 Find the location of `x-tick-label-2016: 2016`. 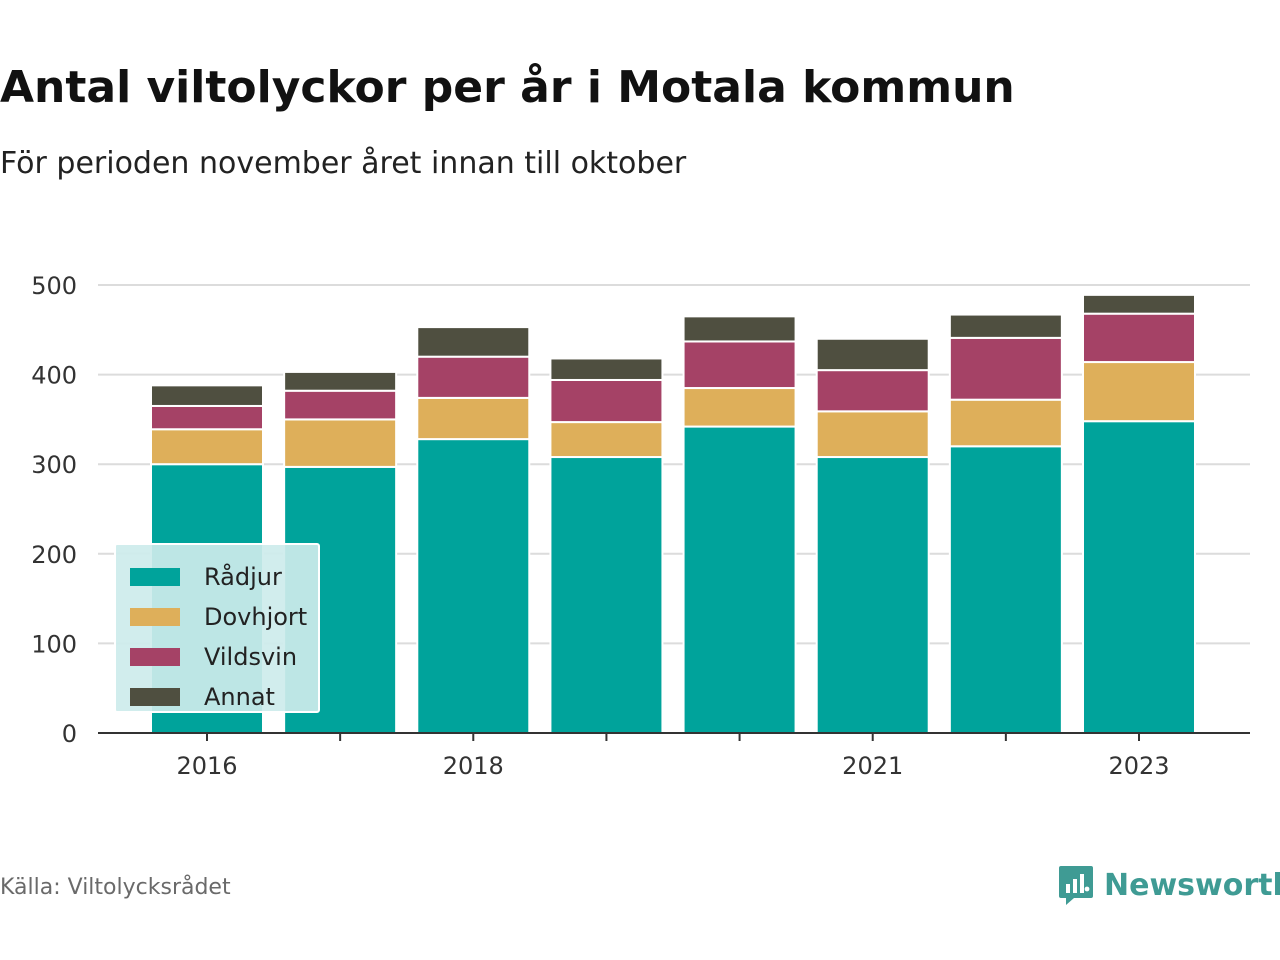

x-tick-label-2016: 2016 is located at coordinates (206, 766).